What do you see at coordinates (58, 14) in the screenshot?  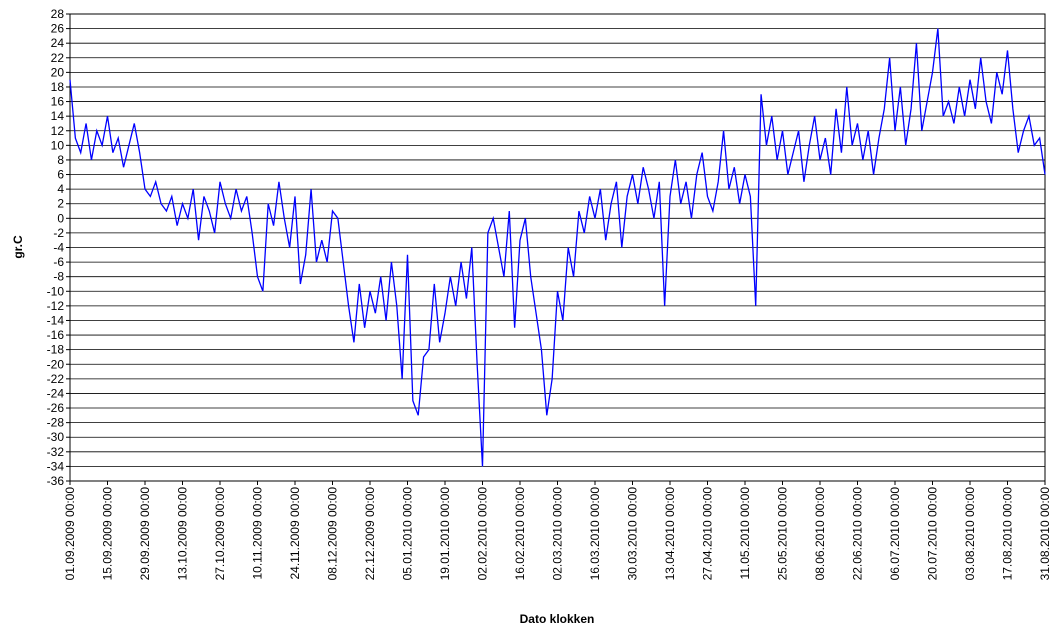 I see `y-tick-label: 28` at bounding box center [58, 14].